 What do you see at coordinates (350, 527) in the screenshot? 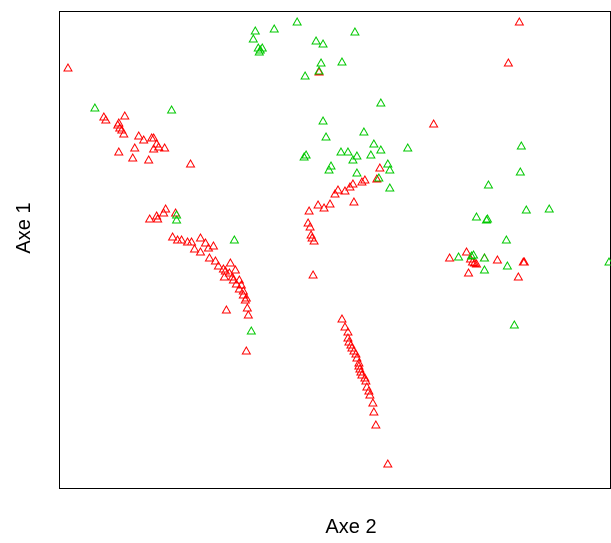
I see `x-axis-title: Axe 2` at bounding box center [350, 527].